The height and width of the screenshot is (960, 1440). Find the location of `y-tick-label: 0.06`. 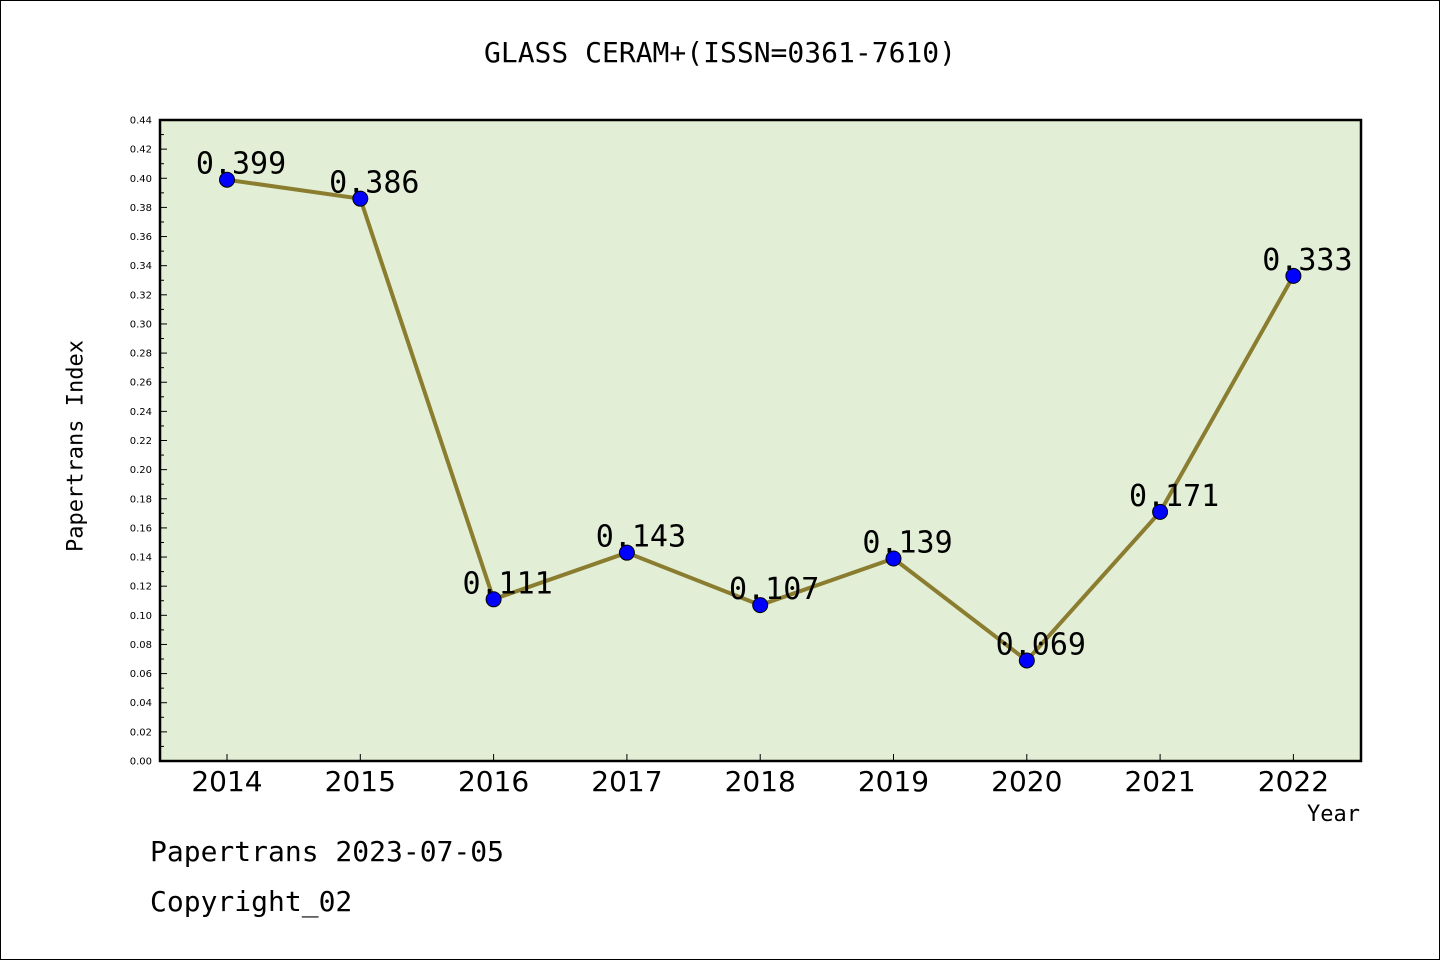

y-tick-label: 0.06 is located at coordinates (141, 674).